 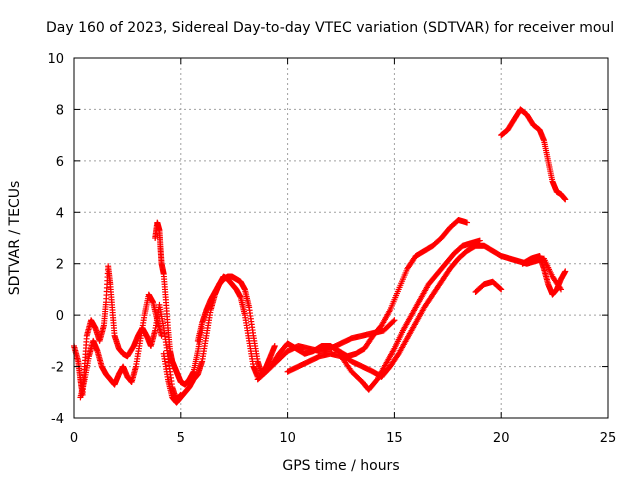 What do you see at coordinates (57, 368) in the screenshot?
I see `y-tick-label: -2` at bounding box center [57, 368].